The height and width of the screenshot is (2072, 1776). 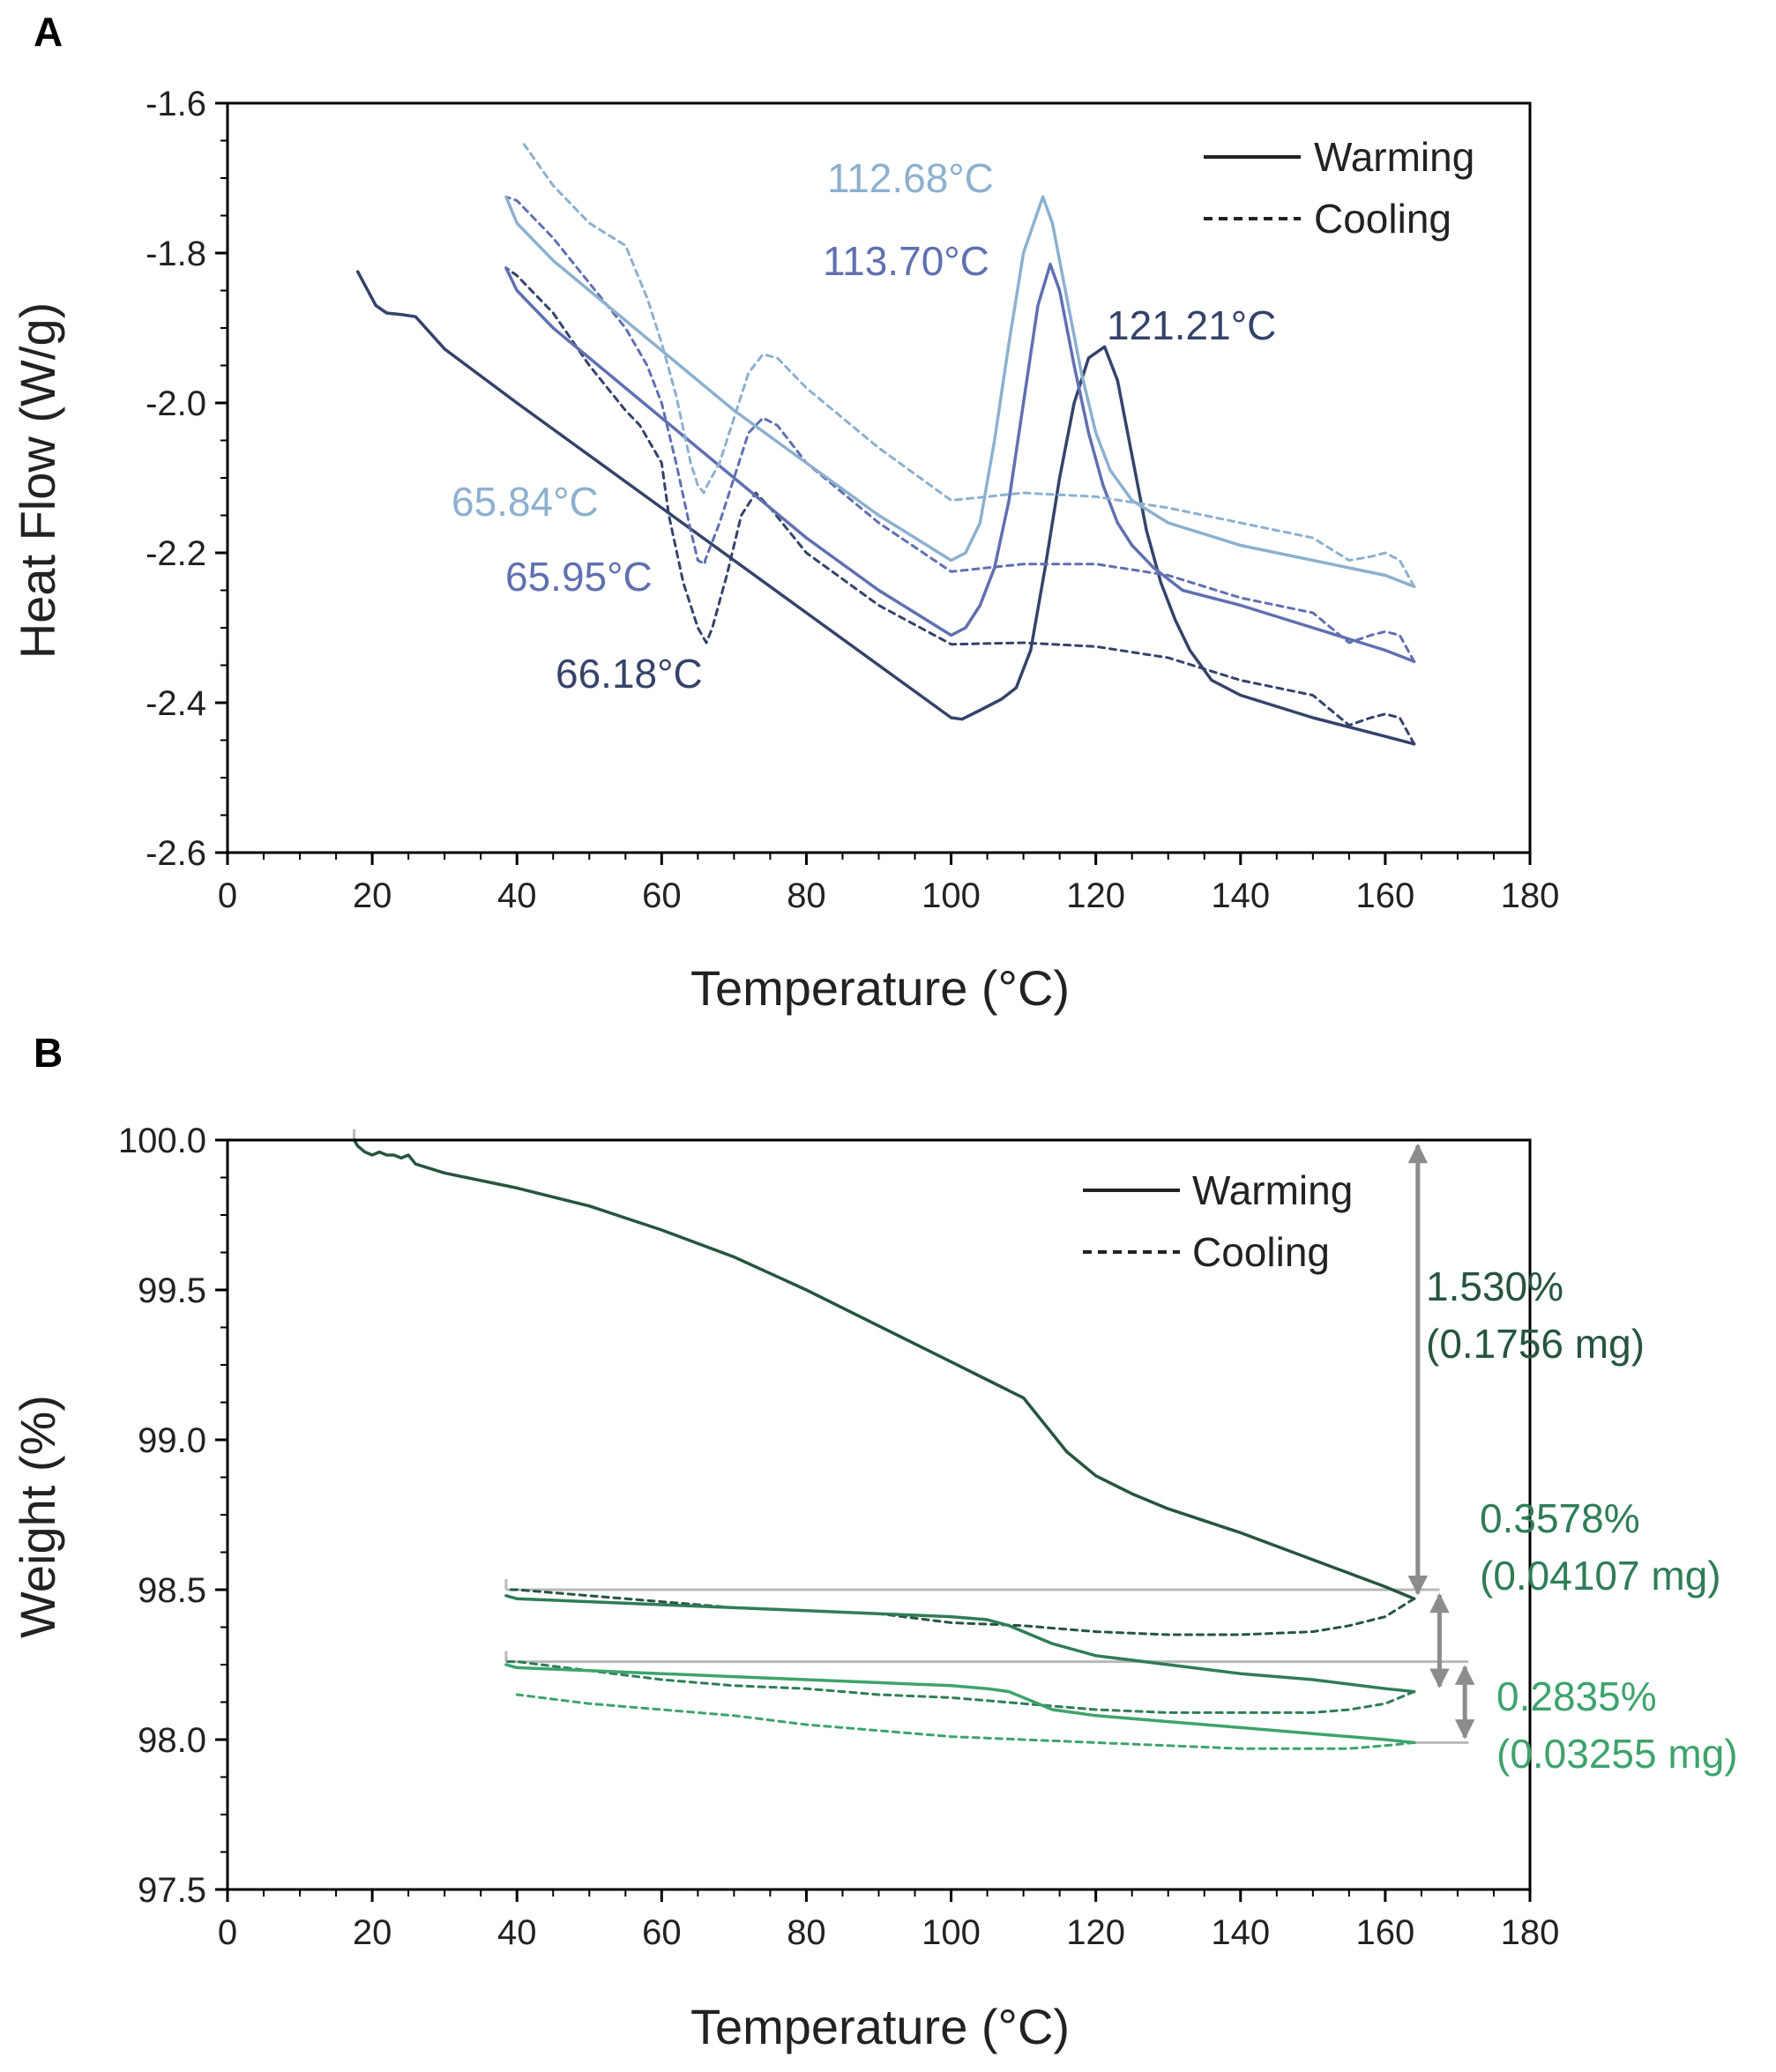 What do you see at coordinates (162, 1141) in the screenshot?
I see `y-tick-label-b: 100.0` at bounding box center [162, 1141].